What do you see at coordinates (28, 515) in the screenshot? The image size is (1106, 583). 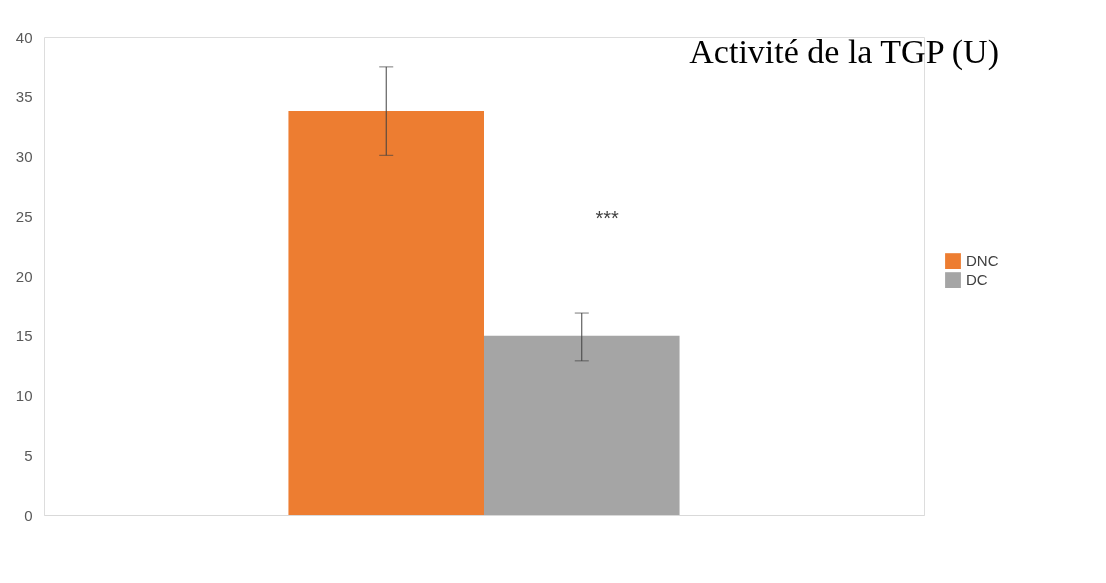 I see `y-tick-label: 0` at bounding box center [28, 515].